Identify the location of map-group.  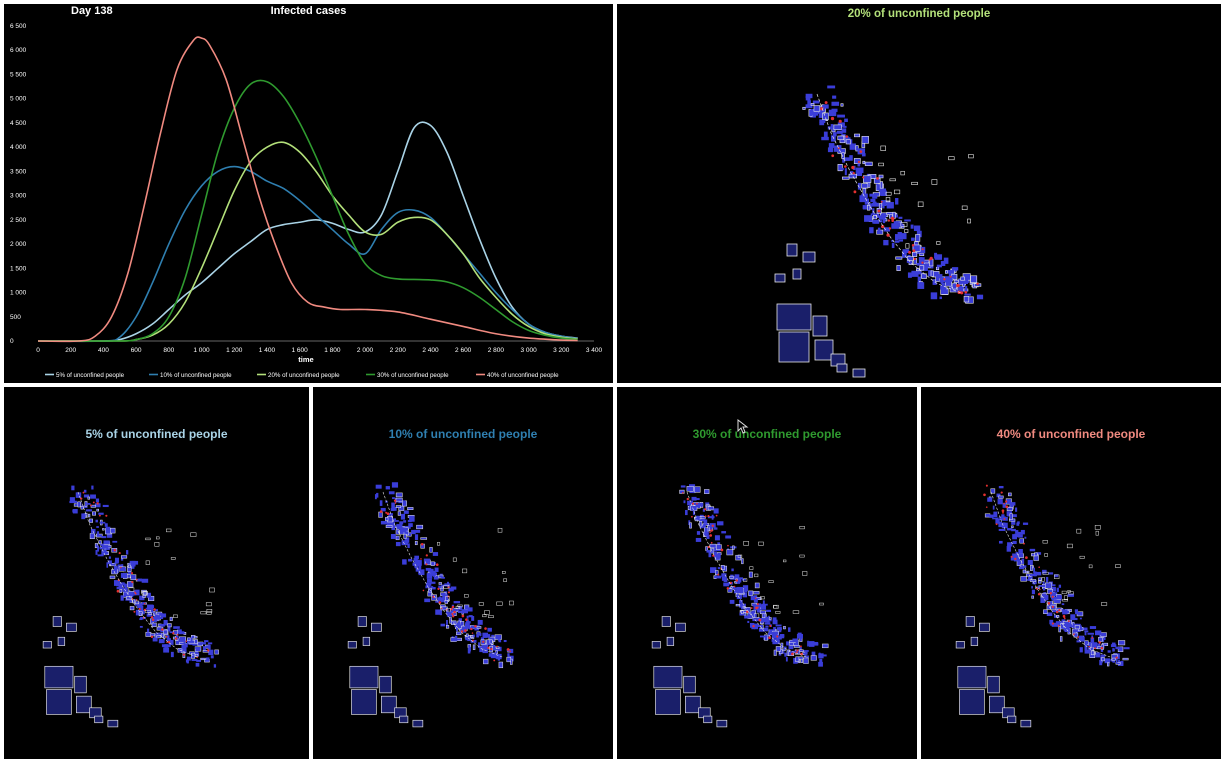
(740, 606).